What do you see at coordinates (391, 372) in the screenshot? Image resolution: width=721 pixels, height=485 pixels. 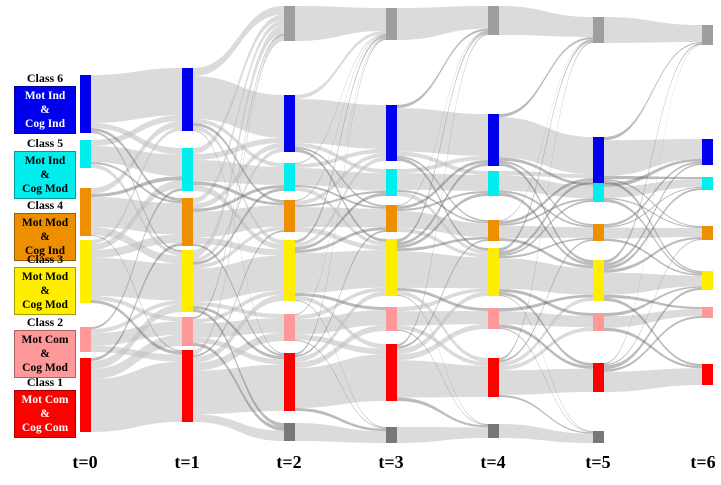 I see `sankey-node-t3-r` at bounding box center [391, 372].